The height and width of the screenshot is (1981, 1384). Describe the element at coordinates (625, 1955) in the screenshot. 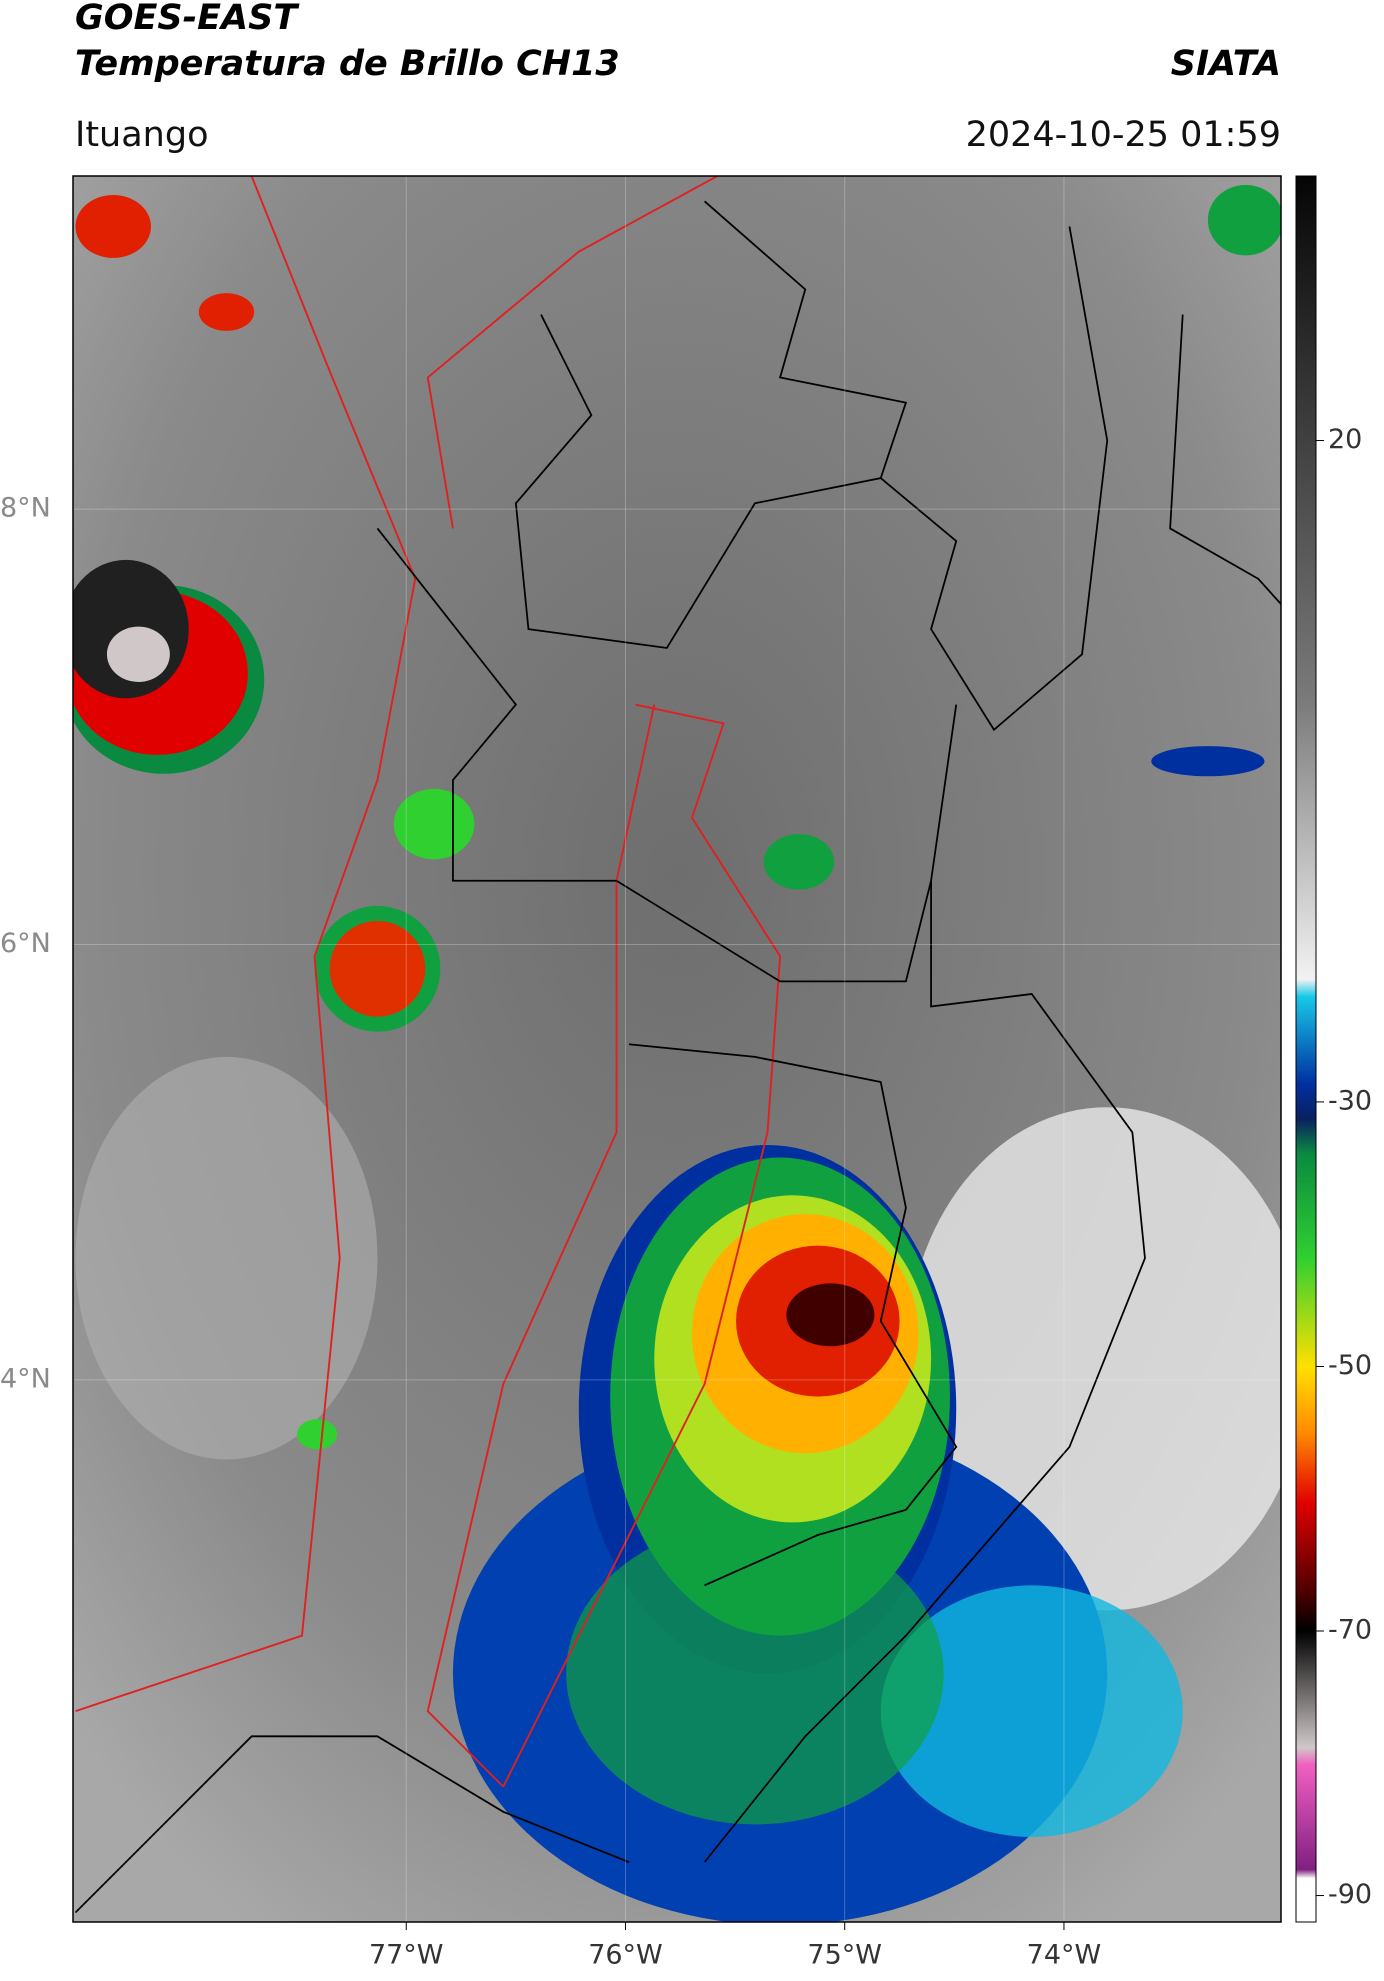

I see `x-tick-label: 76°W` at that location.